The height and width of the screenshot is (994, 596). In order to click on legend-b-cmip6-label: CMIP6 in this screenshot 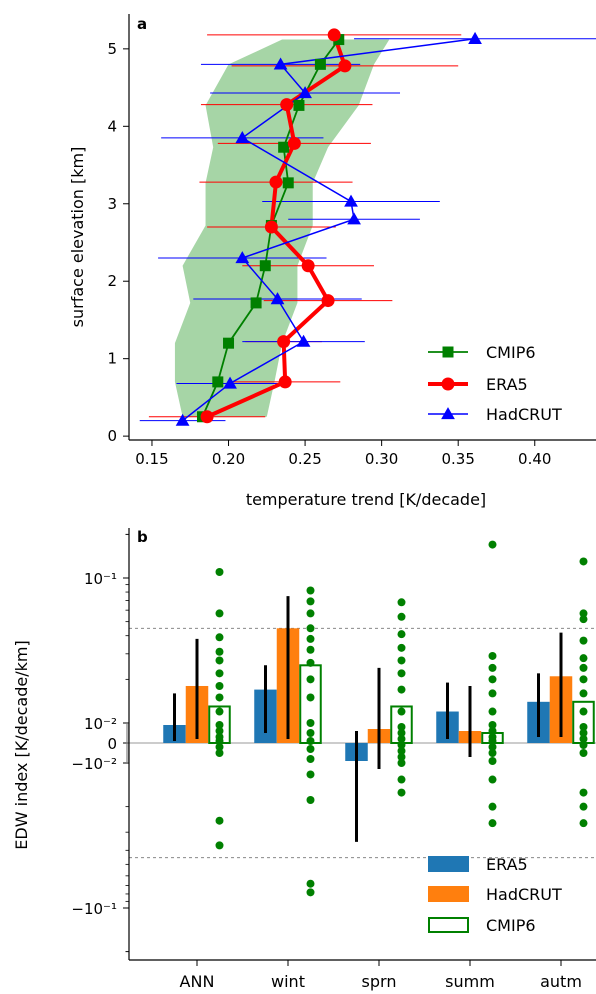, I will do `click(511, 925)`.